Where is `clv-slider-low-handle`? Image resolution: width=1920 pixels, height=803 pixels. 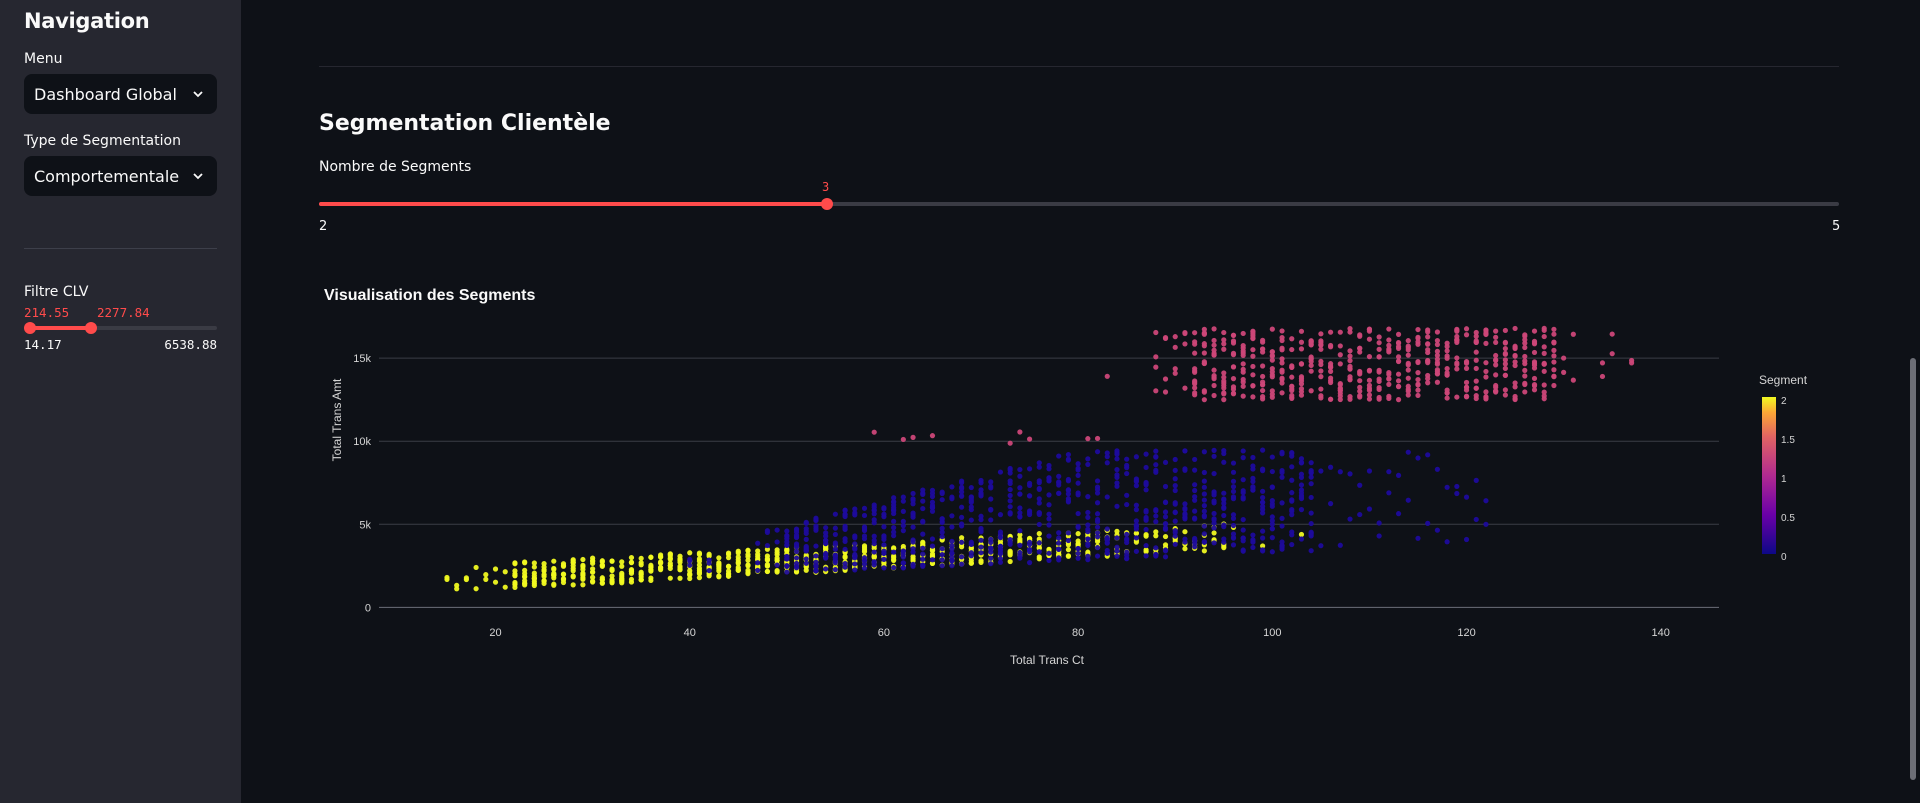
clv-slider-low-handle is located at coordinates (29, 328).